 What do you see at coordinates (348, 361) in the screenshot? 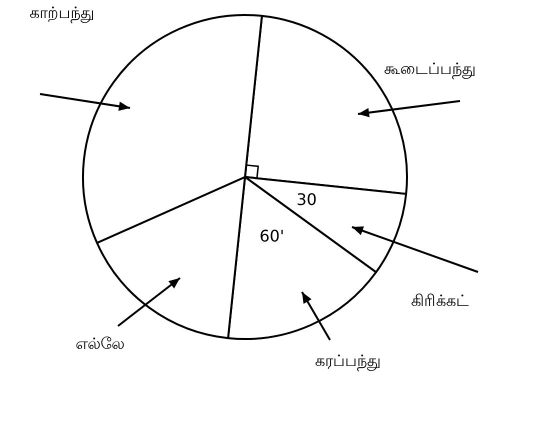
I see `slice-label: கரப்பந்து` at bounding box center [348, 361].